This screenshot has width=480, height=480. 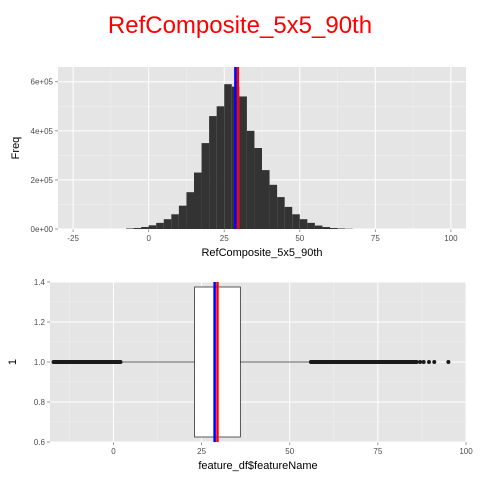 What do you see at coordinates (466, 451) in the screenshot?
I see `boxplot-x-tick-label: 100` at bounding box center [466, 451].